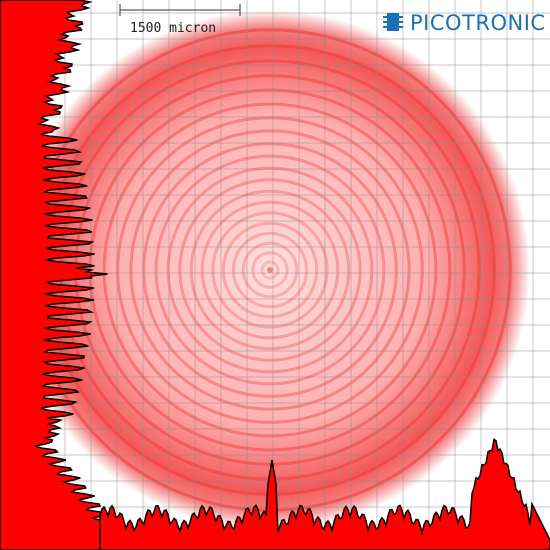  What do you see at coordinates (478, 23) in the screenshot?
I see `logo-text: PICOTRONIC` at bounding box center [478, 23].